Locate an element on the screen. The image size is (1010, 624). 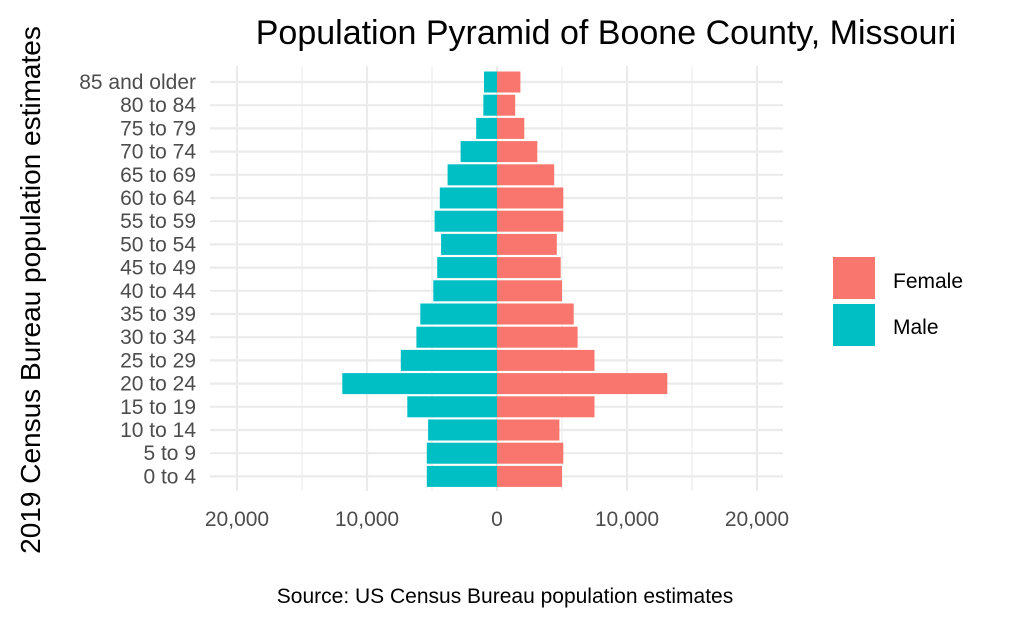
y-tick-label: 85 and older is located at coordinates (137, 82).